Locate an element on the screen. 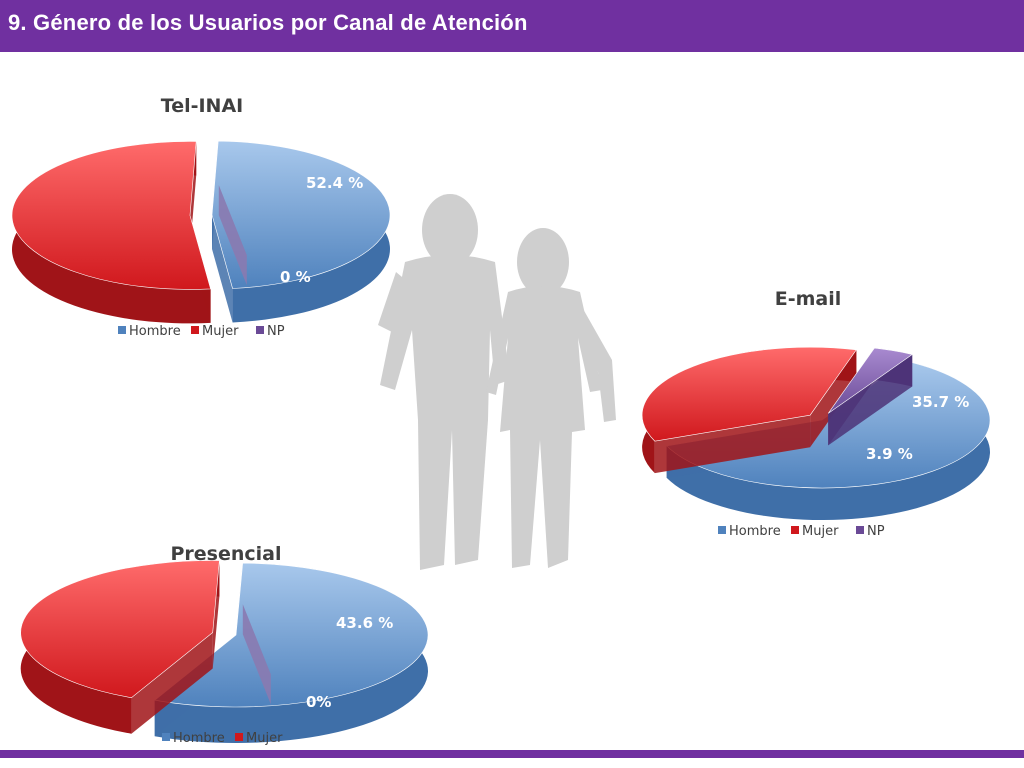  data-label-mujer: 35.7 % is located at coordinates (940, 402).